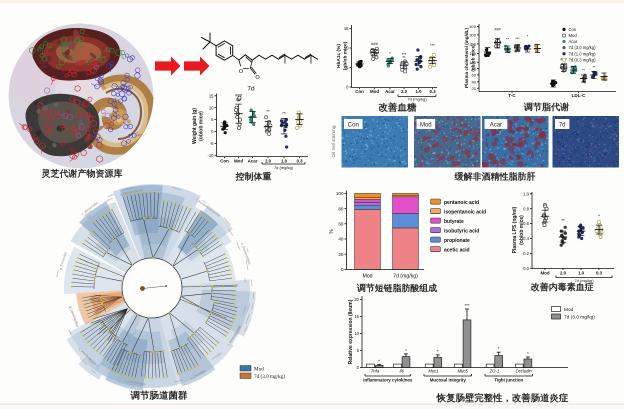 The image size is (624, 409). I want to click on svg-text: isopentanoic acid, so click(465, 212).